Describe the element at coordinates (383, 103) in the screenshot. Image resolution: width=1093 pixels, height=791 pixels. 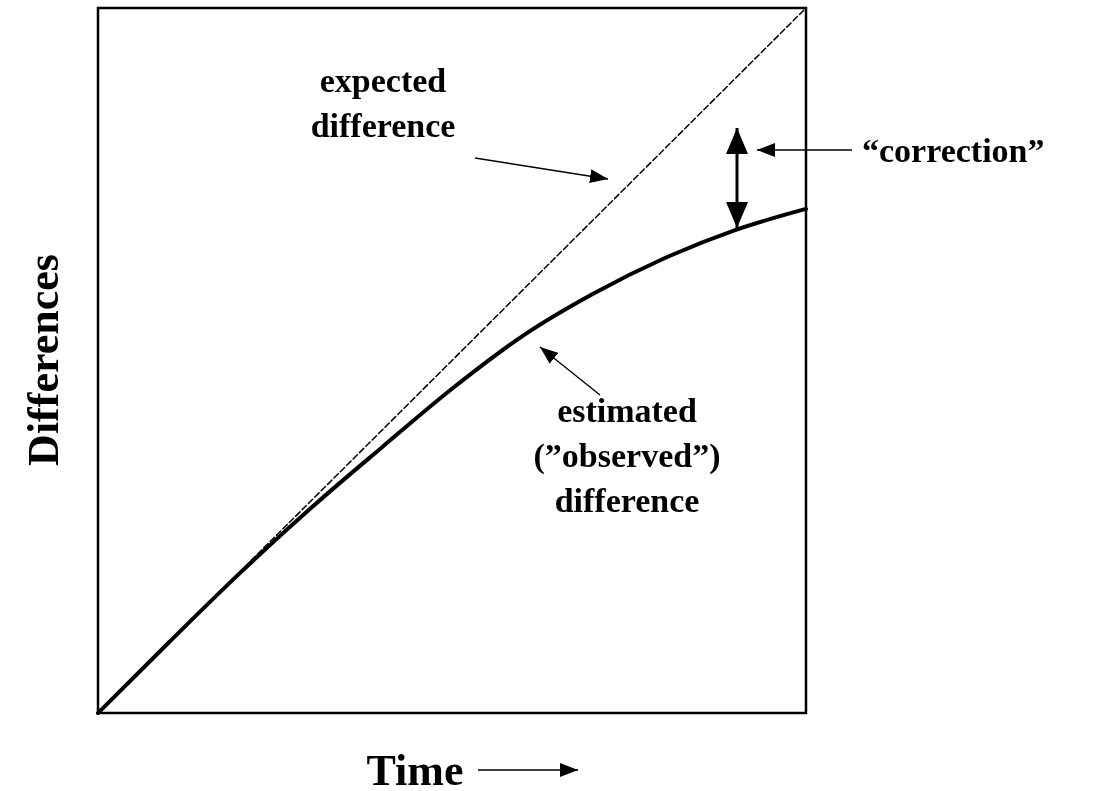
I see `annotation: expected difference` at that location.